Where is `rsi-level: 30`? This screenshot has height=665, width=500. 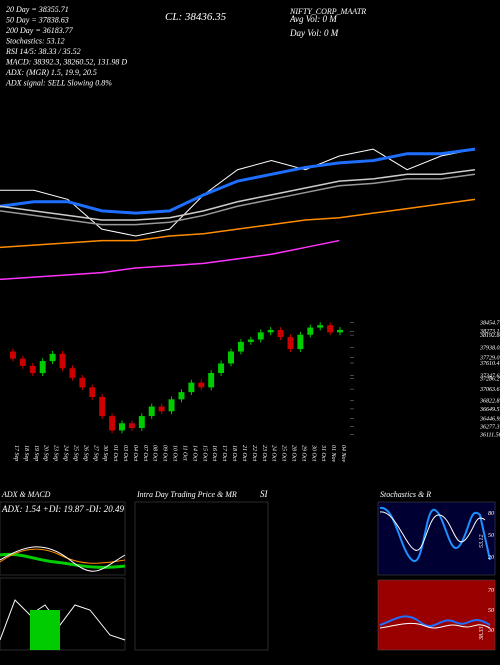
rsi-level: 30 is located at coordinates (490, 631).